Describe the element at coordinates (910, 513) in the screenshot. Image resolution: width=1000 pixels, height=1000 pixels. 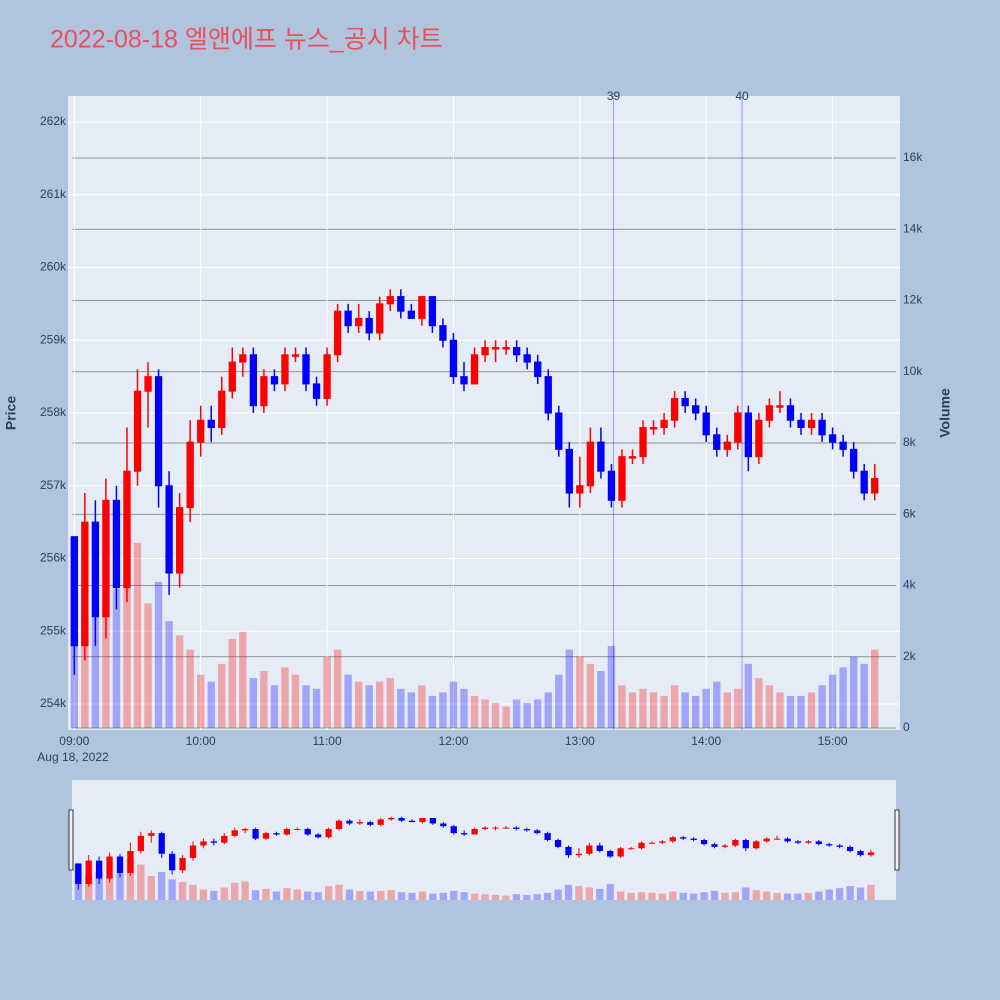
I see `y2-tick-label: 6k` at that location.